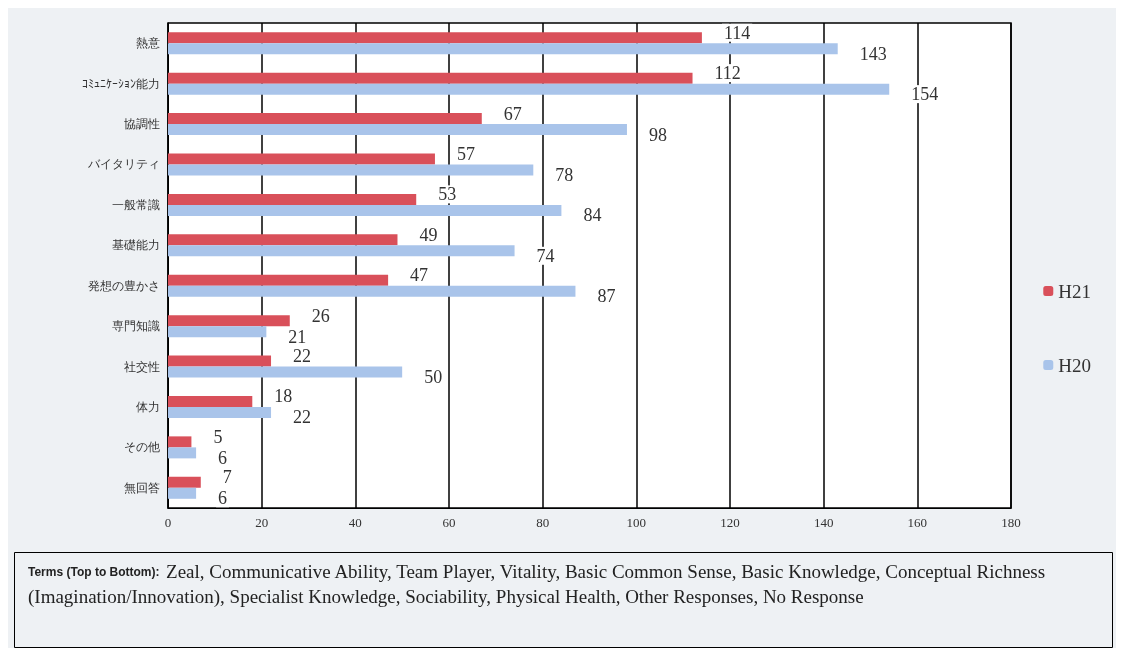 This screenshot has width=1124, height=648. What do you see at coordinates (283, 396) in the screenshot?
I see `data-label: 18` at bounding box center [283, 396].